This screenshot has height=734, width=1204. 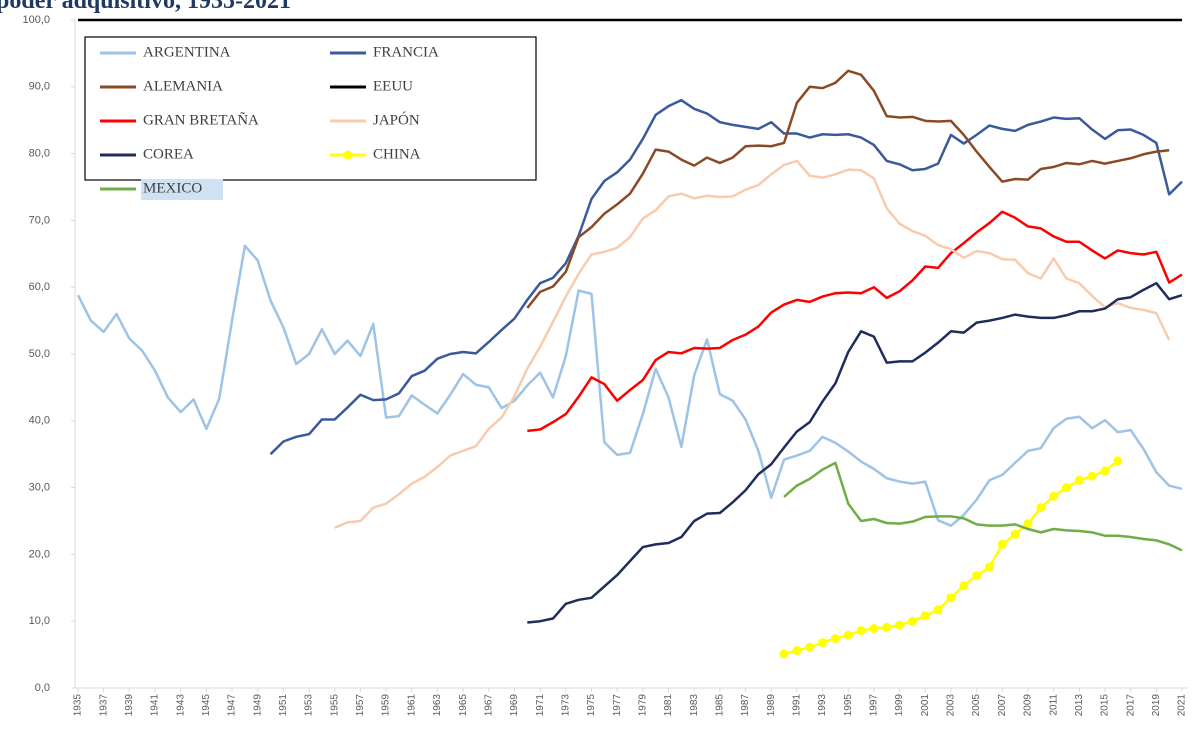 What do you see at coordinates (899, 705) in the screenshot?
I see `x-tick-label: 1999` at bounding box center [899, 705].